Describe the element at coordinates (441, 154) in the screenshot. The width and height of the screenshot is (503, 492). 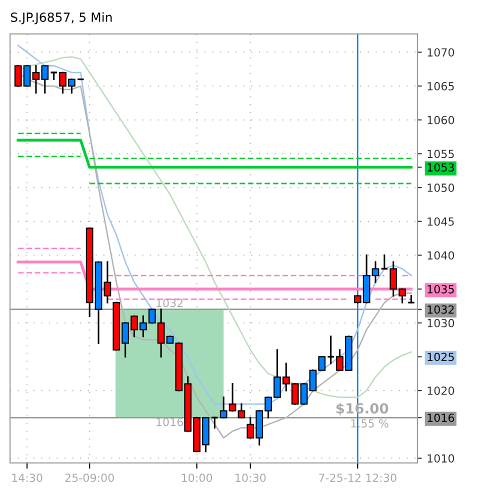
I see `y-tick-label: 1055` at that location.